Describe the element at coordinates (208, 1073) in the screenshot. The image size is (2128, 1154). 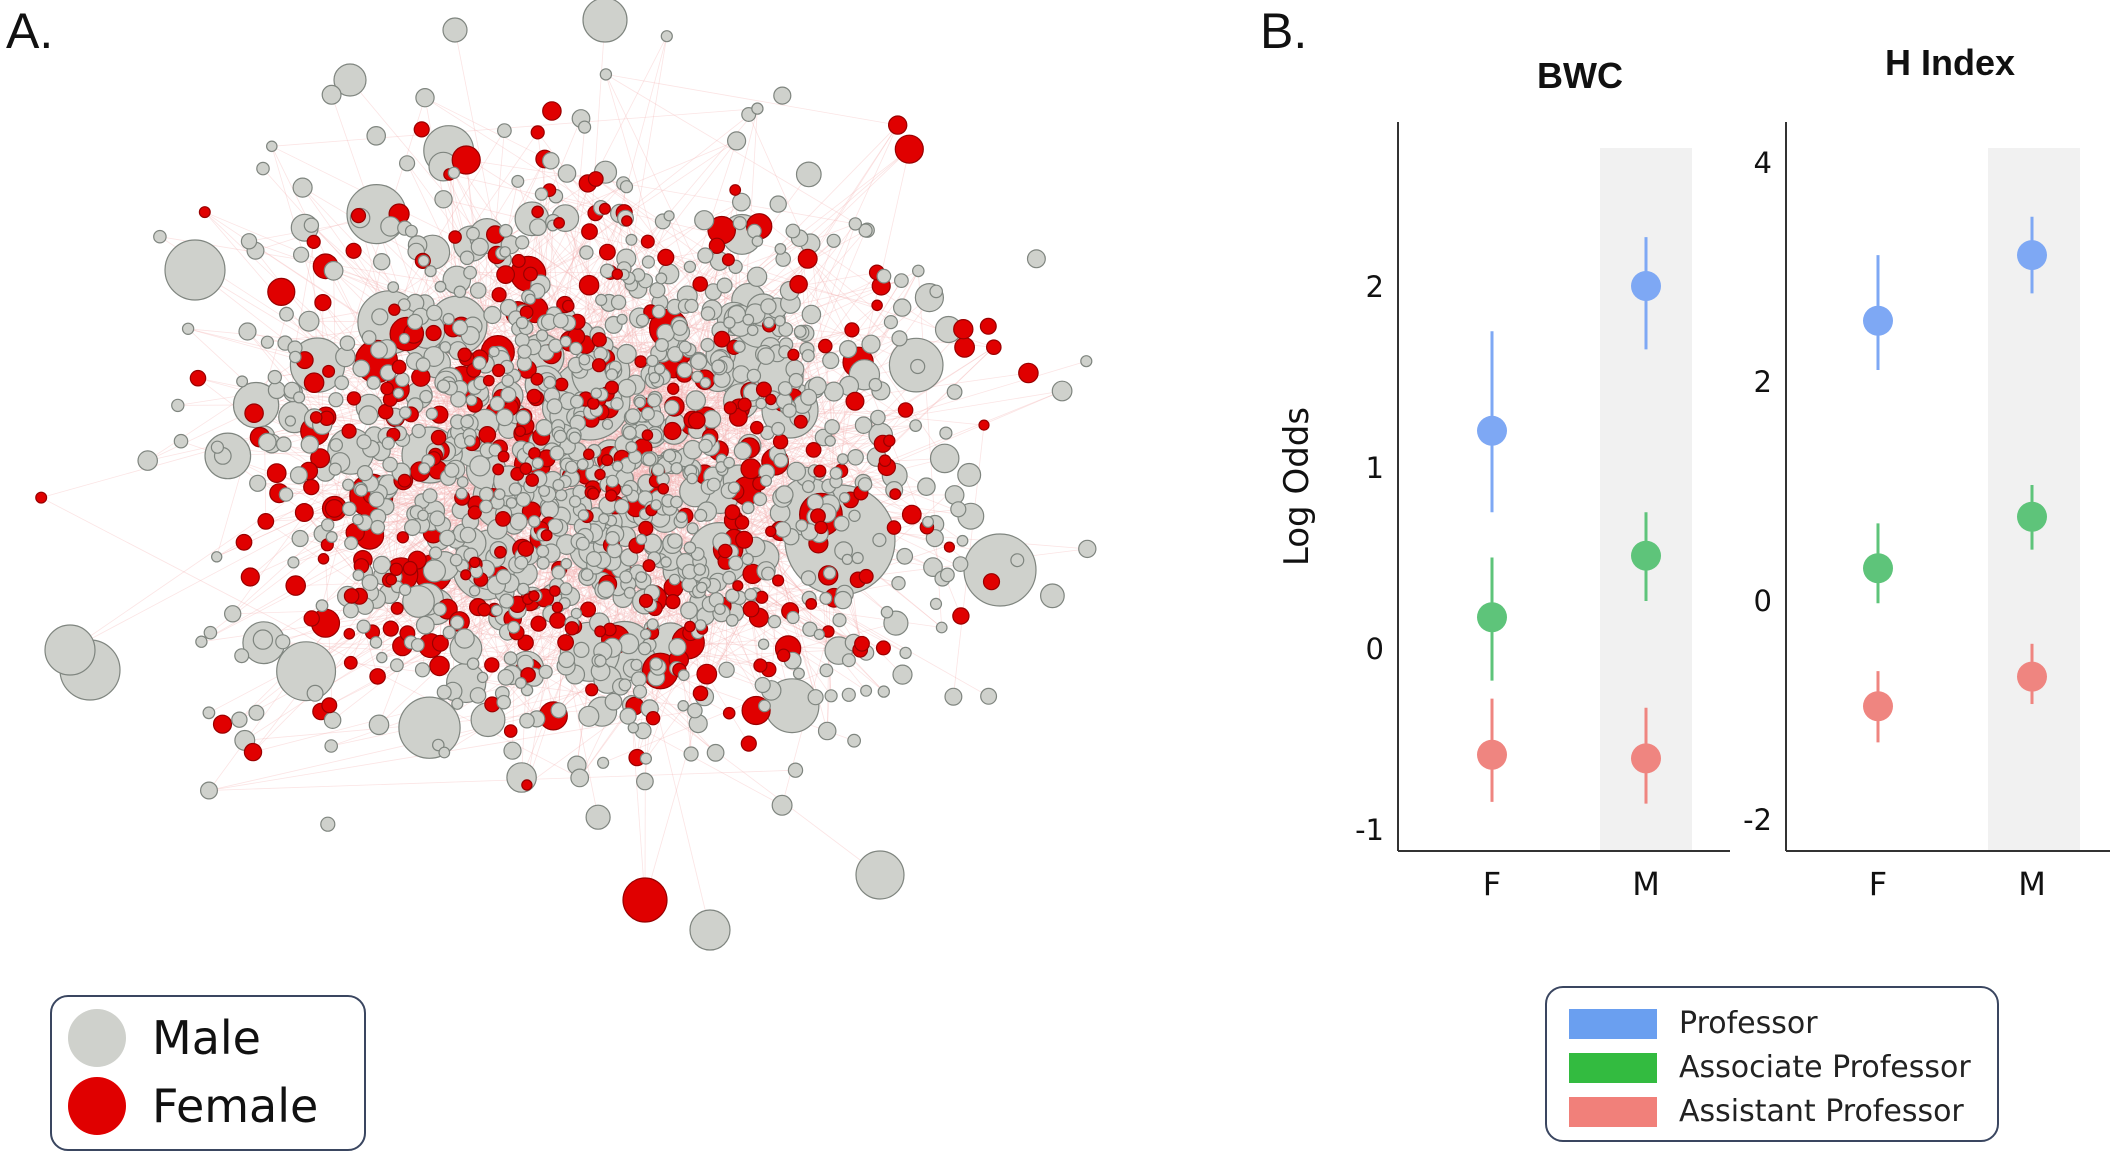
I see `gender-legend: Male Female` at that location.